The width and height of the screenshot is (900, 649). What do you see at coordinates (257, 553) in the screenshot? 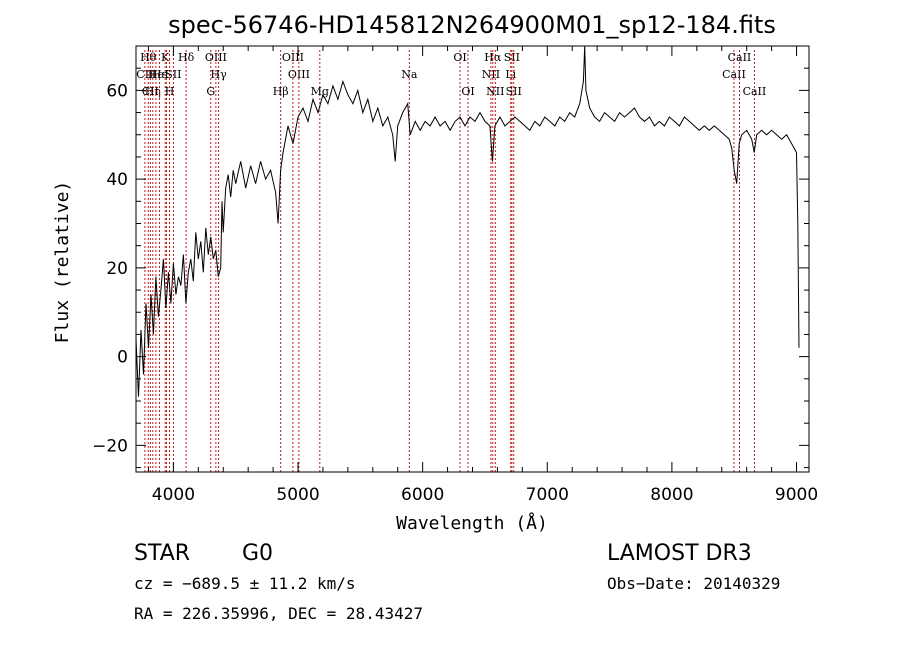
I see `object-subclass: G0` at bounding box center [257, 553].